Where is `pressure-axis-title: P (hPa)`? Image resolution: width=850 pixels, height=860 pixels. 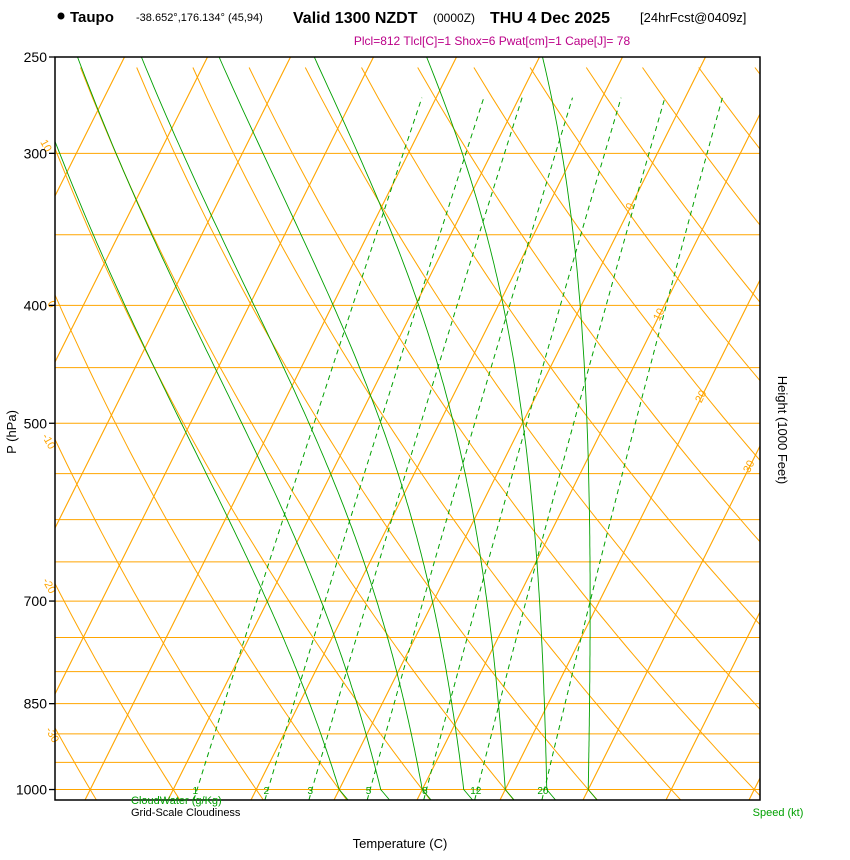 pressure-axis-title: P (hPa) is located at coordinates (11, 432).